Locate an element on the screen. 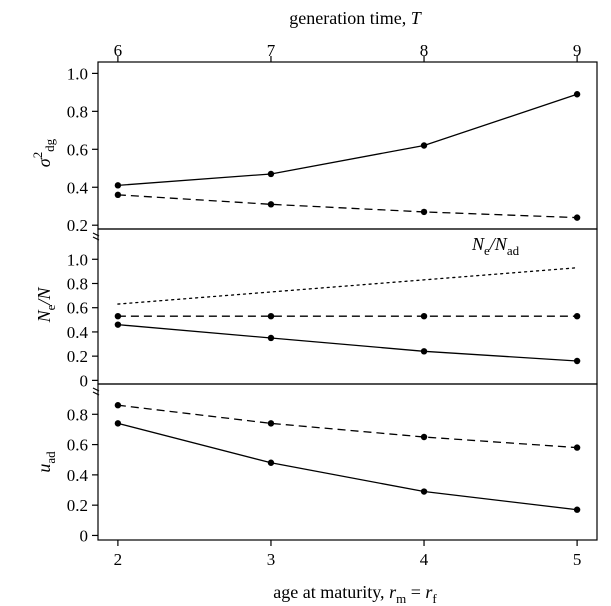 The height and width of the screenshot is (606, 611). bottom-tick-label: 2 is located at coordinates (118, 559).